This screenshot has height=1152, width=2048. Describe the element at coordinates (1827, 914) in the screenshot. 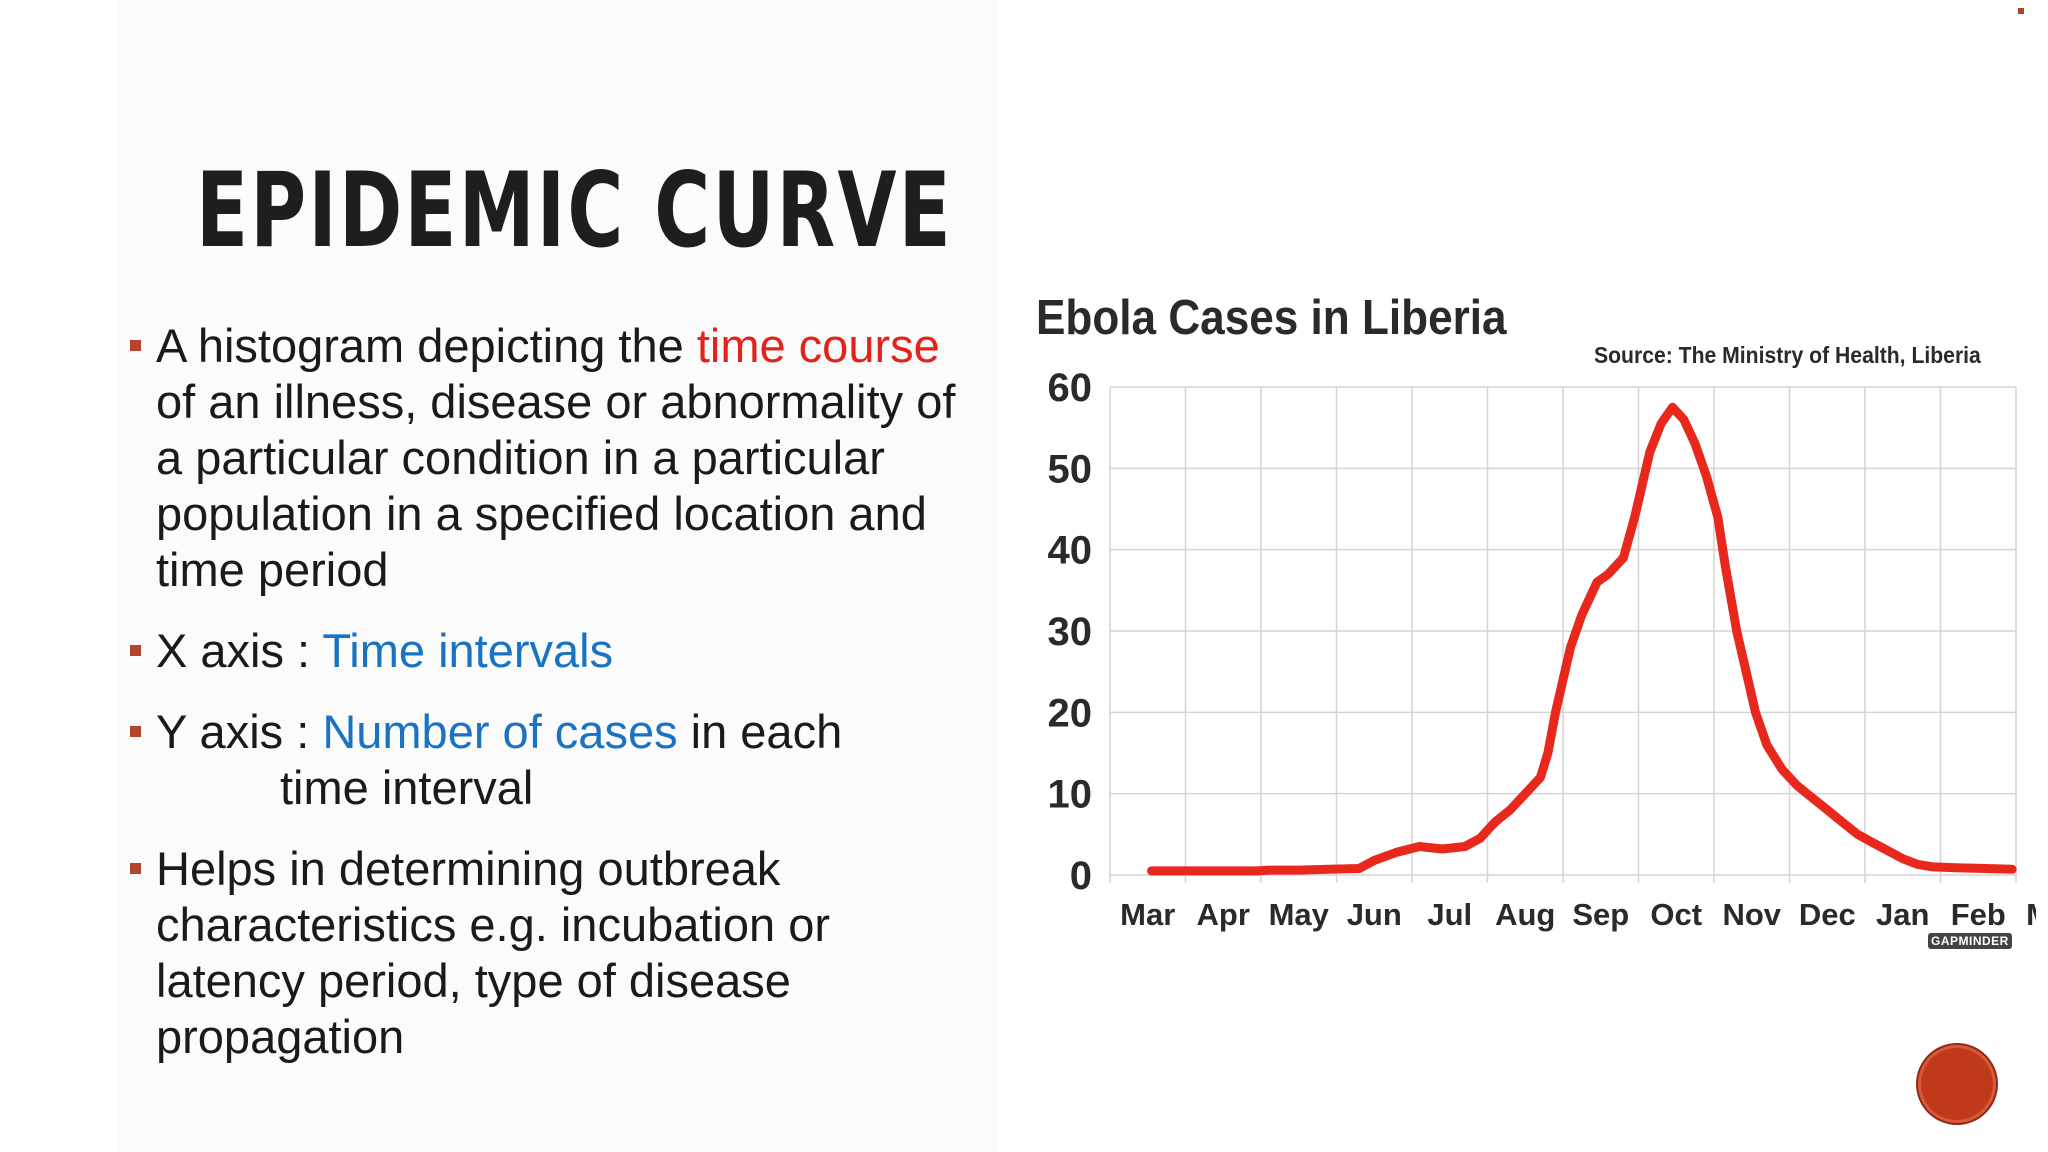

I see `x-tick-label: Dec` at that location.